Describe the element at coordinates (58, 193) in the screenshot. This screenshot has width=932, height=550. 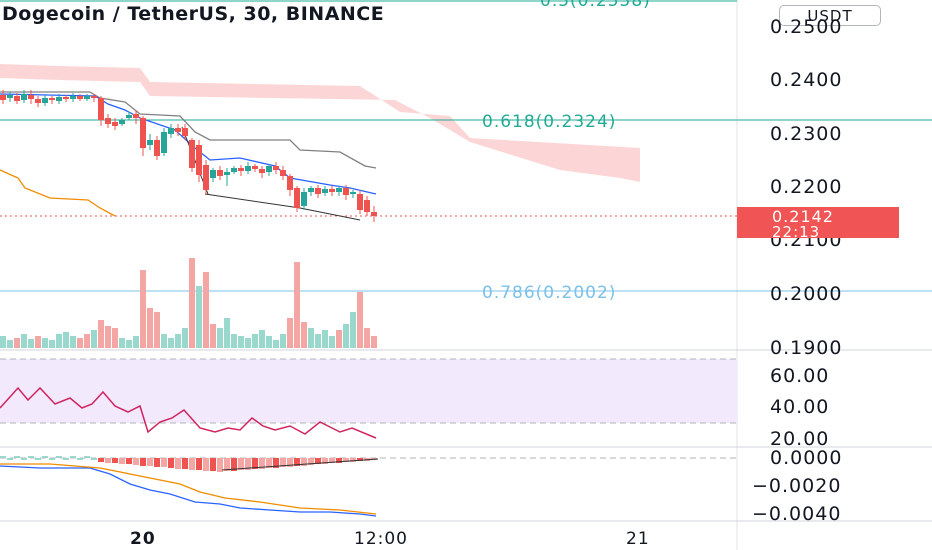
I see `lagging-line` at that location.